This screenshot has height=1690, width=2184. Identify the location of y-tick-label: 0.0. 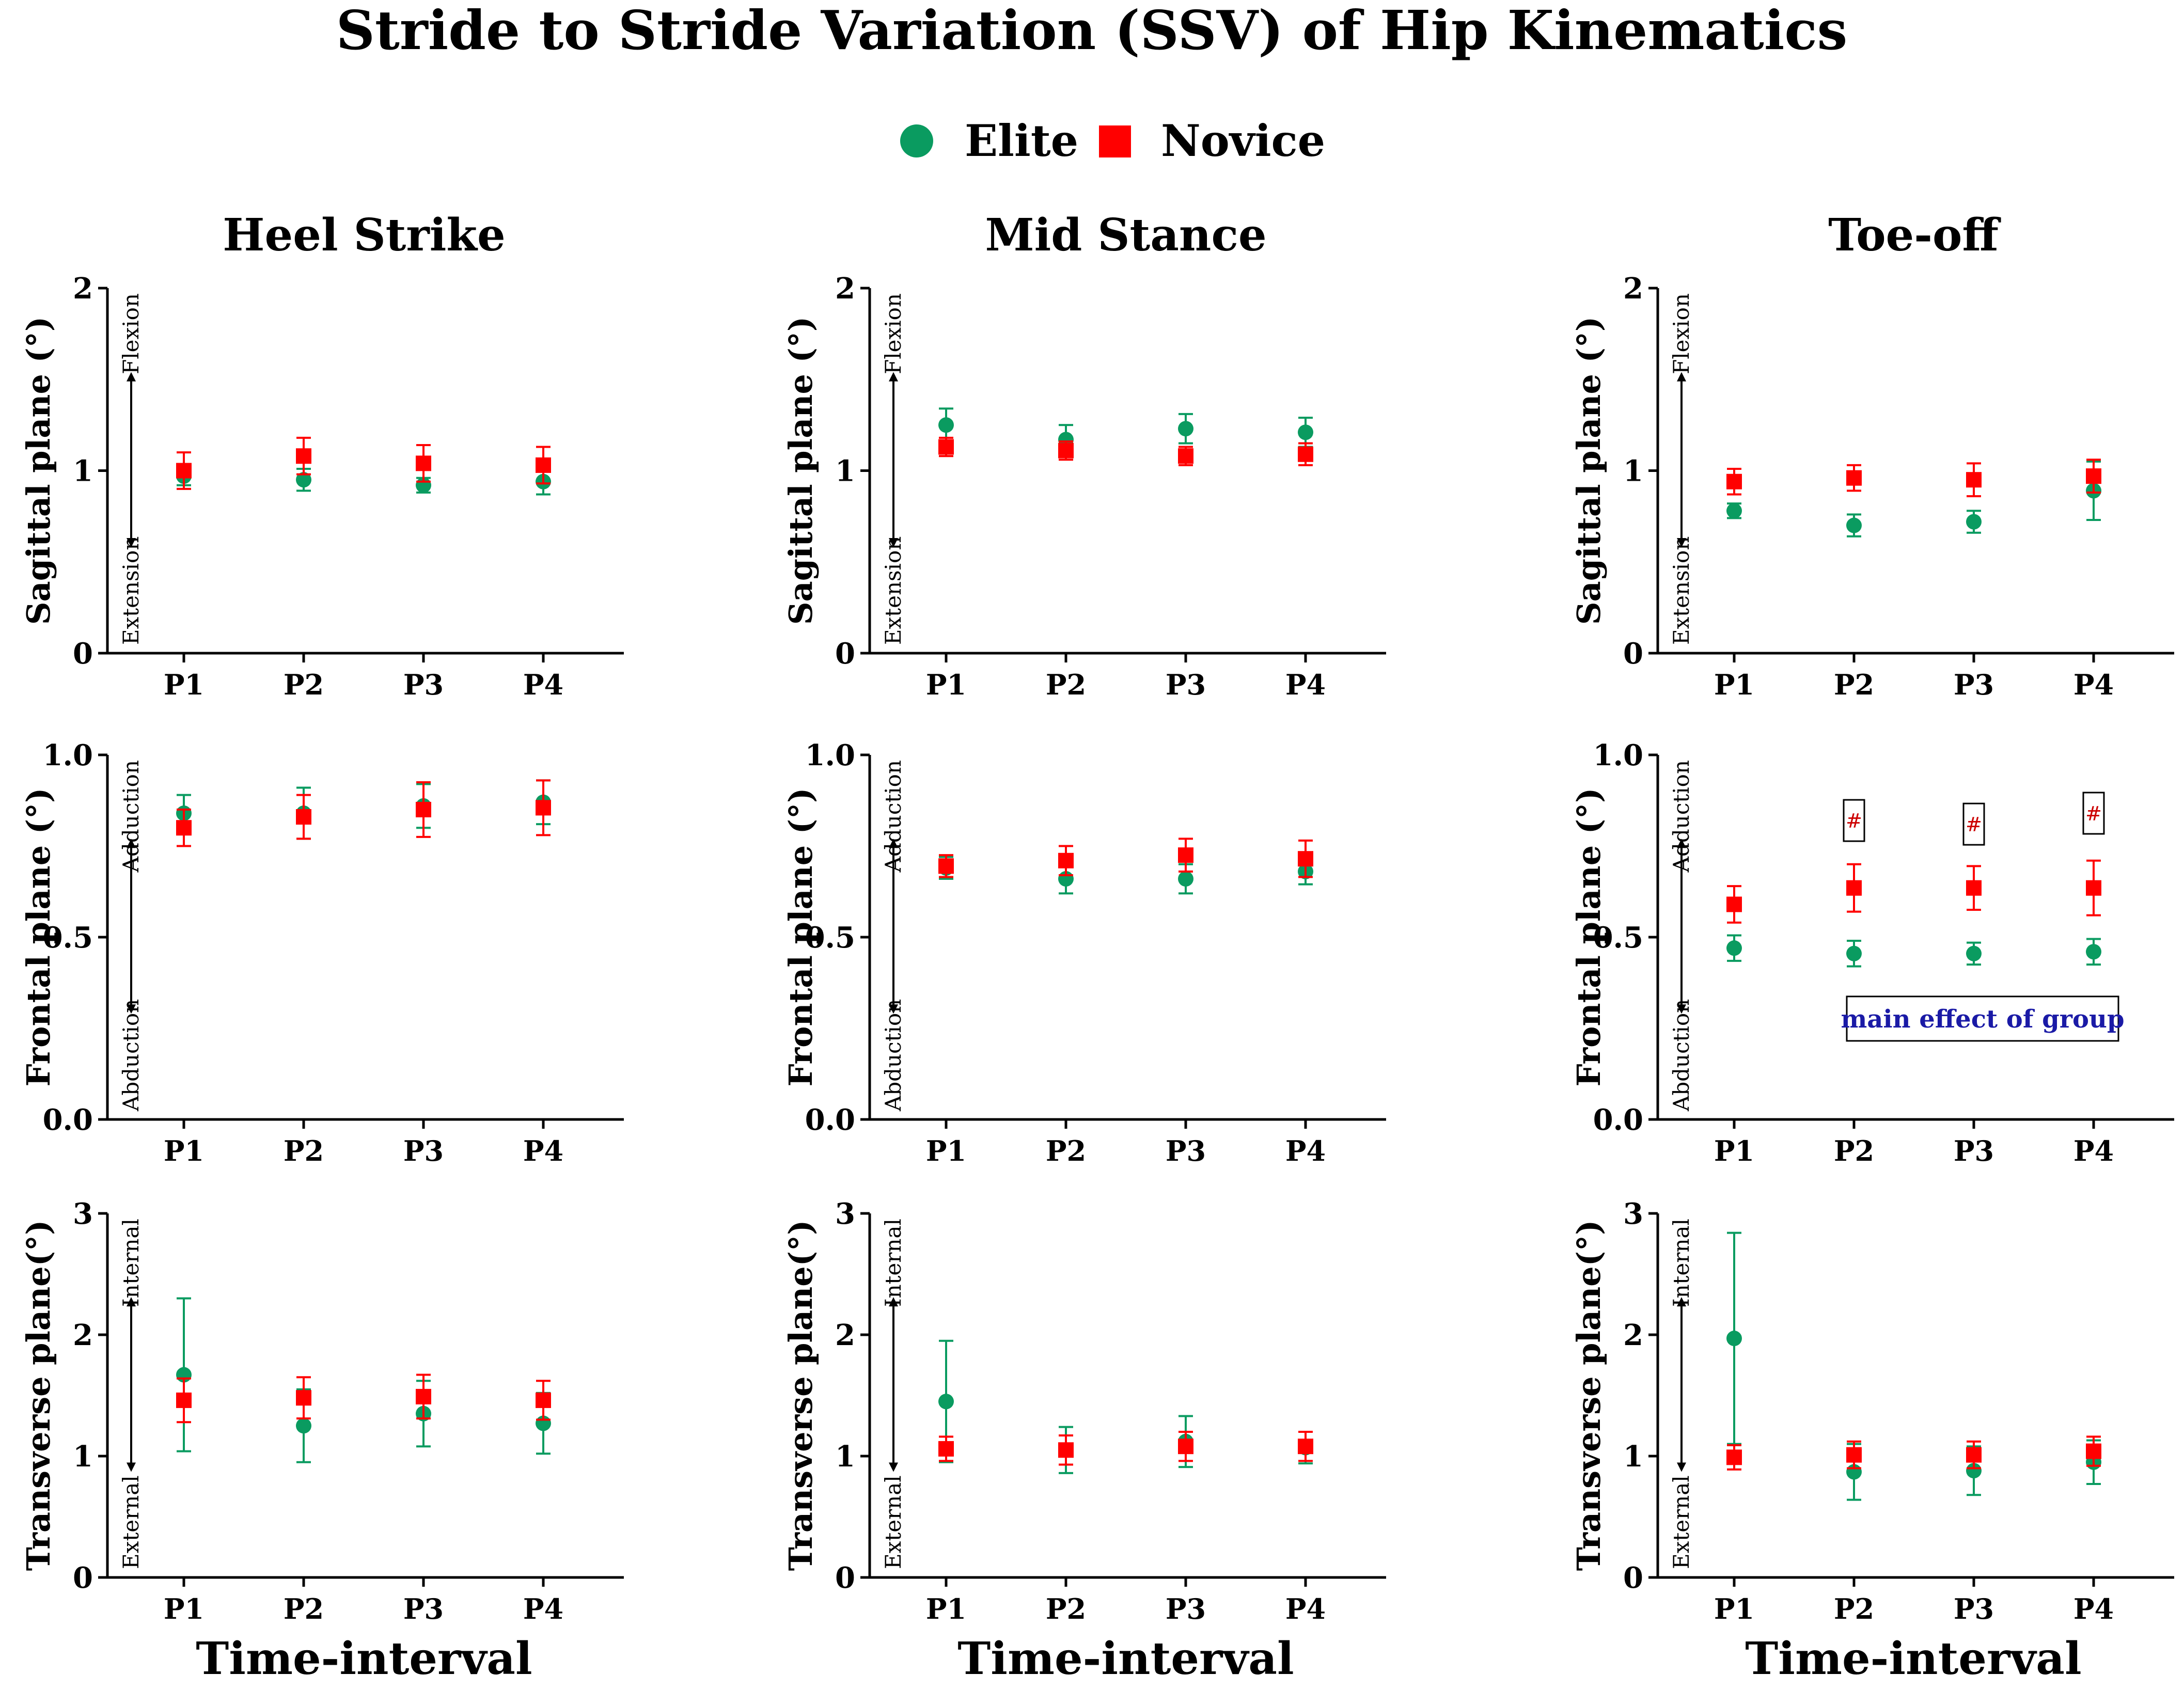
(68, 1120).